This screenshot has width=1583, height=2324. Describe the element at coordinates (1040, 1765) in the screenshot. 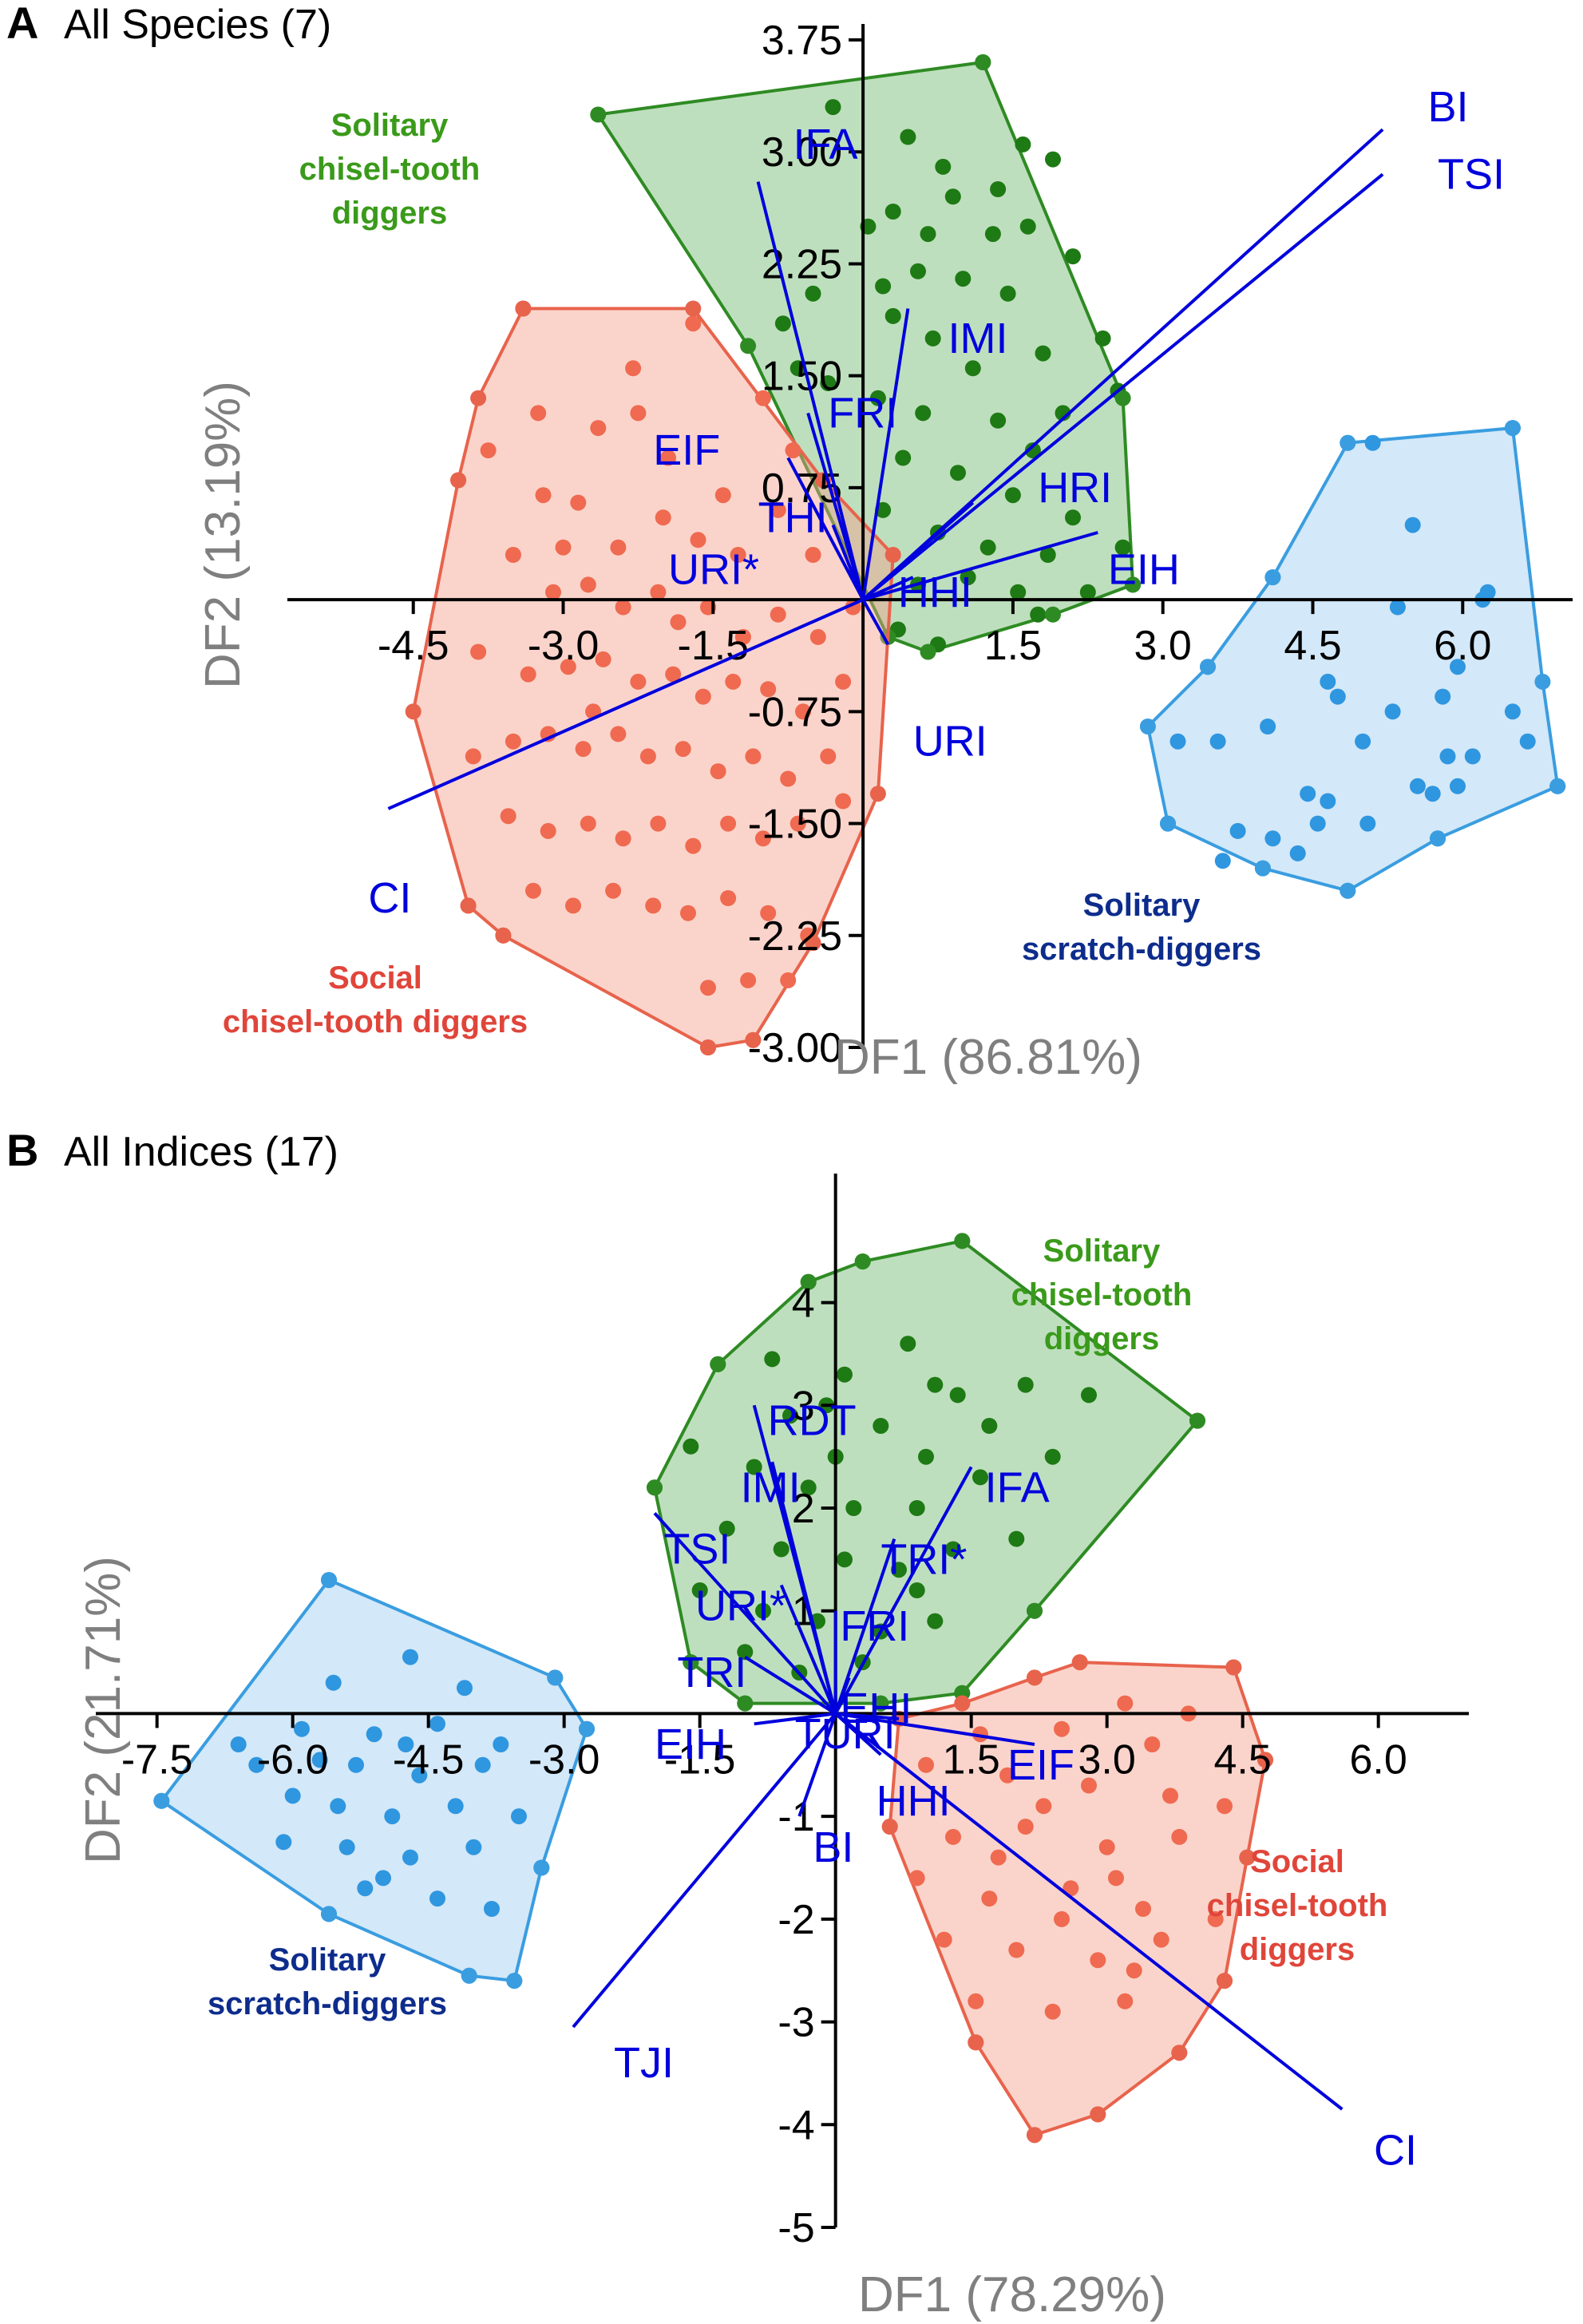

I see `vector-label: EIF` at that location.